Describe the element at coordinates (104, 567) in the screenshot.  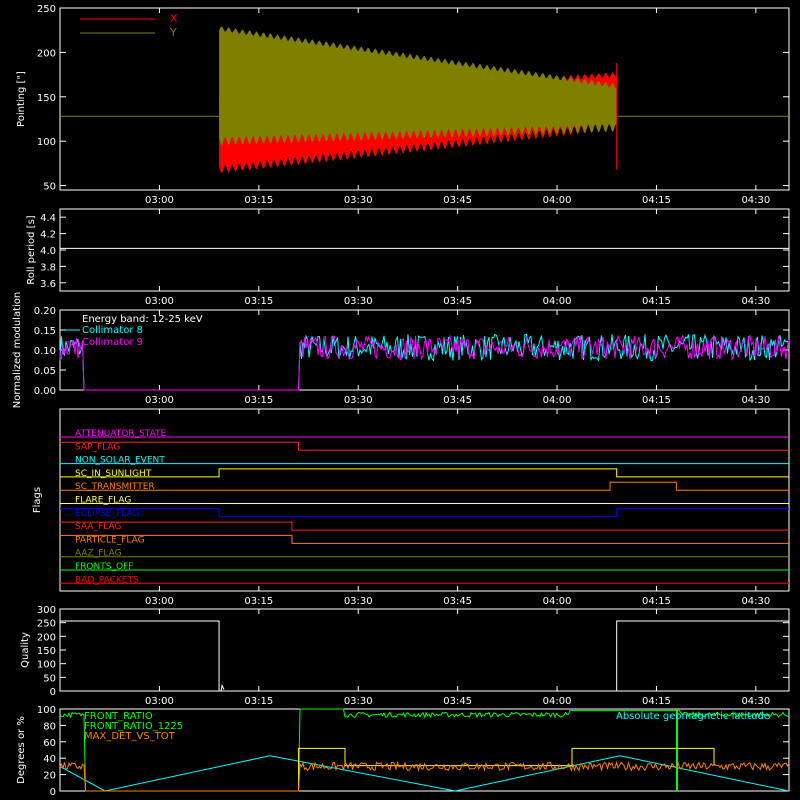
I see `flag-label-10: FRONTS_OFF` at that location.